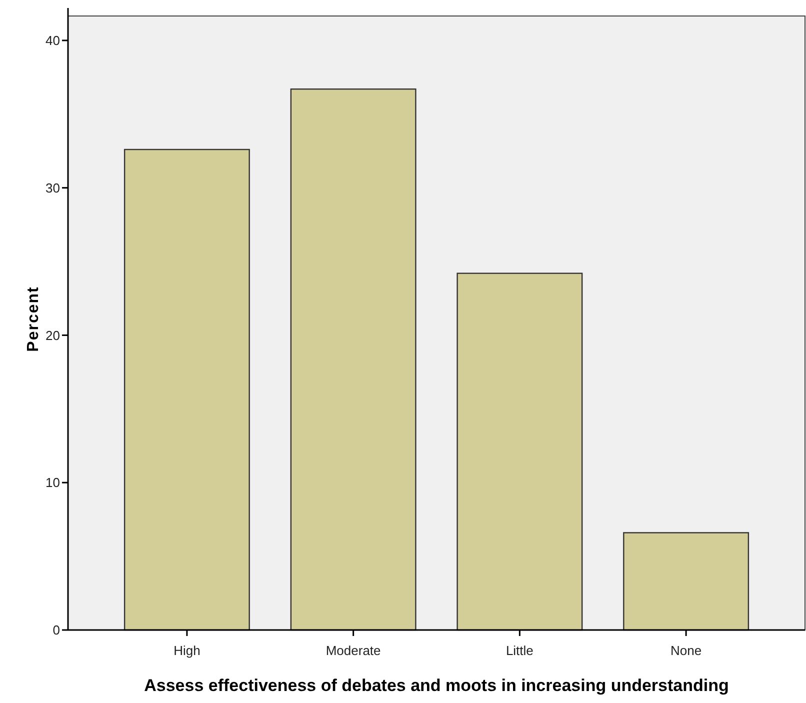 The image size is (806, 703). Describe the element at coordinates (53, 335) in the screenshot. I see `y-tick-label: 20` at that location.